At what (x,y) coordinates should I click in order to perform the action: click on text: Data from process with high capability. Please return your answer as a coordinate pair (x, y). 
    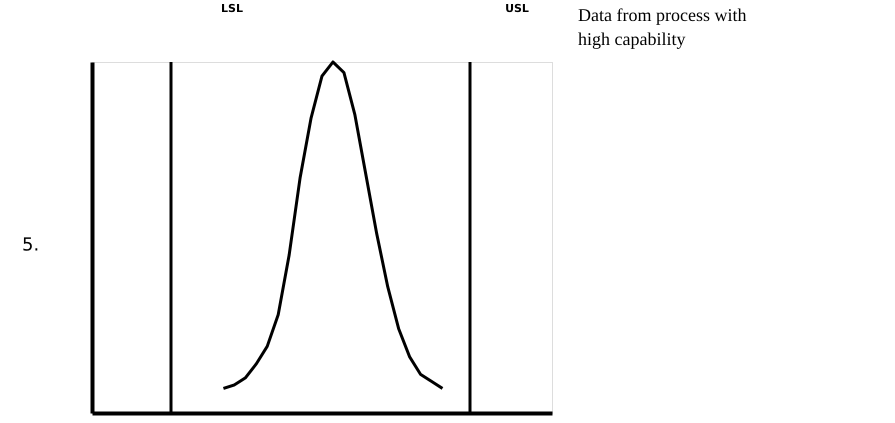
    Looking at the image, I should click on (662, 27).